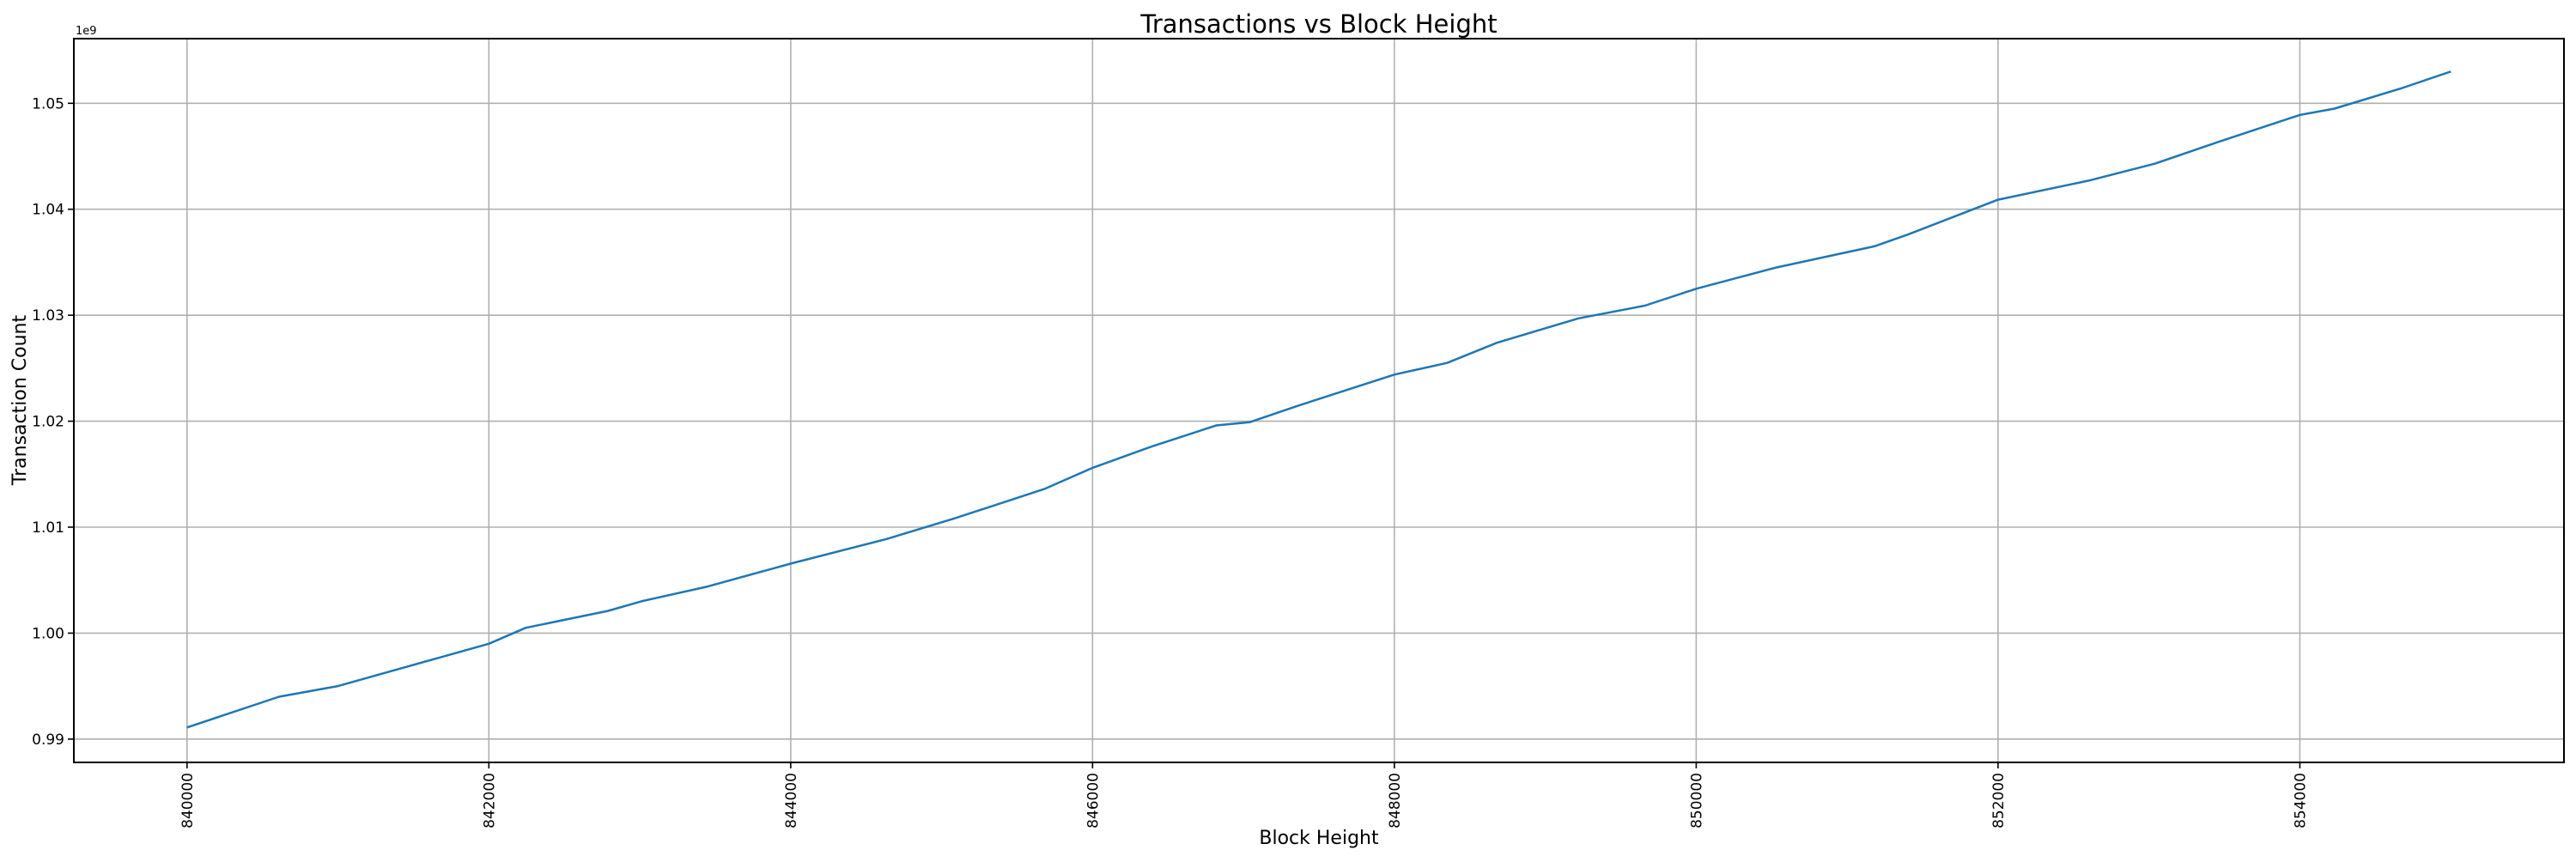 This screenshot has width=2576, height=862. I want to click on y-tick-label: 1.02, so click(48, 422).